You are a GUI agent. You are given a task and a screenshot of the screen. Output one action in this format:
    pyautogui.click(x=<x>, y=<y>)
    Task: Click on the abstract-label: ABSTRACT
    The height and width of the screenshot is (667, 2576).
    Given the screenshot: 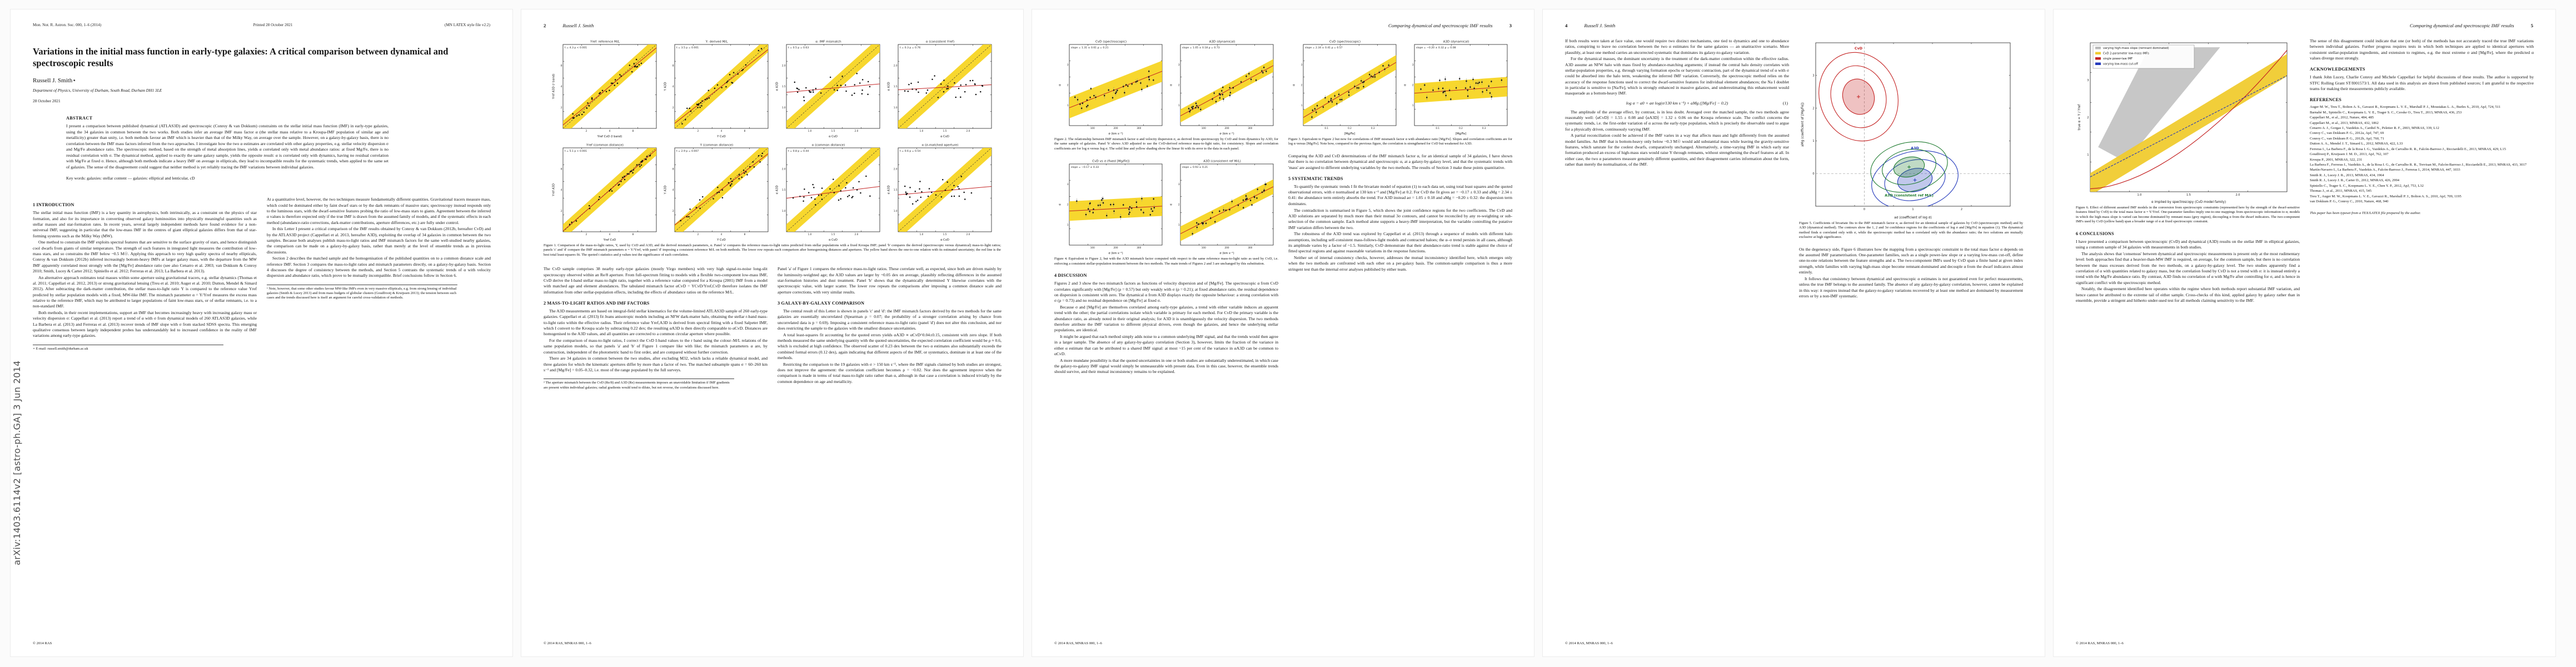 What is the action you would take?
    pyautogui.click(x=79, y=118)
    